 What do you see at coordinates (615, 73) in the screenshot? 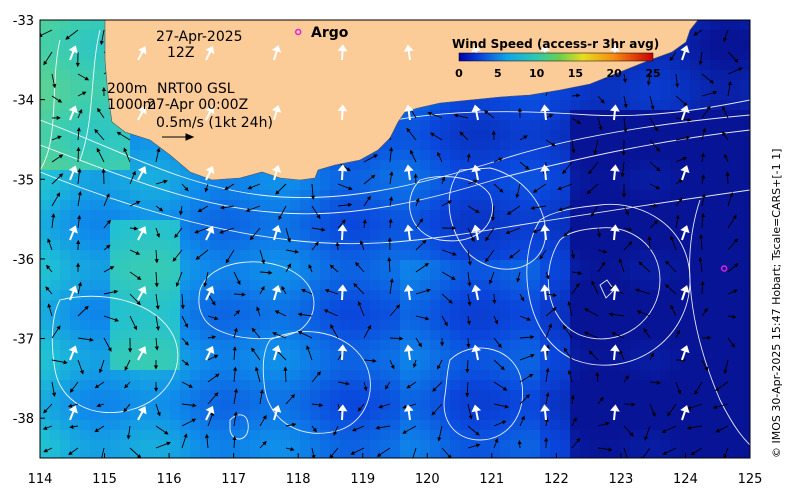
I see `colorbar-tick-label: 20` at bounding box center [615, 73].